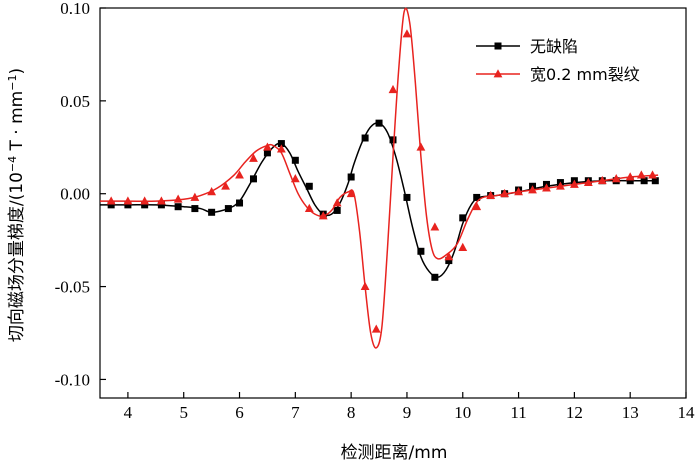 This screenshot has width=700, height=464. What do you see at coordinates (183, 412) in the screenshot?
I see `x-tick-label: 5` at bounding box center [183, 412].